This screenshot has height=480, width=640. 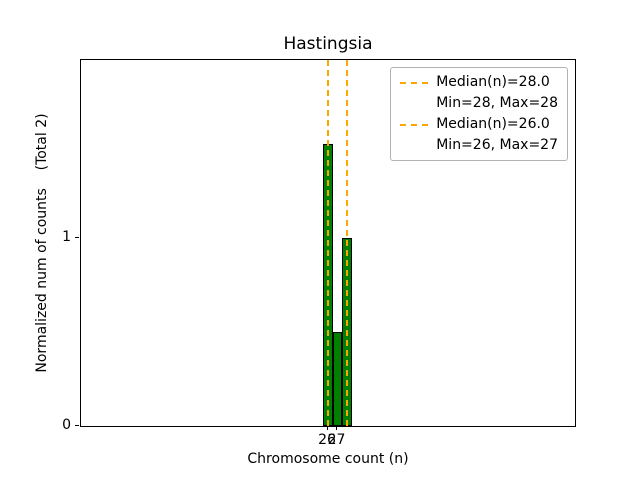 I want to click on legend-entry: Median(n)=26.0, so click(x=479, y=124).